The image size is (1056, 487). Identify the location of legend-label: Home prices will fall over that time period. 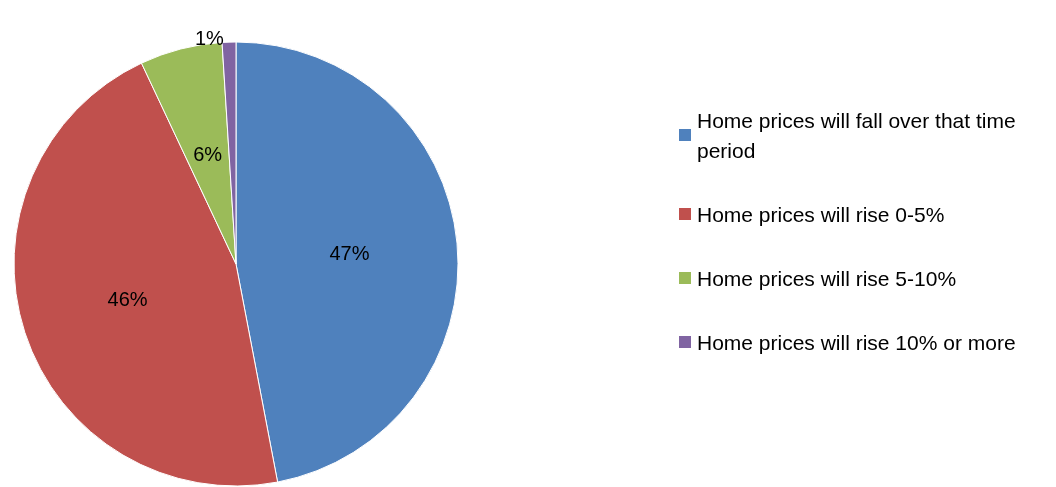
(859, 135).